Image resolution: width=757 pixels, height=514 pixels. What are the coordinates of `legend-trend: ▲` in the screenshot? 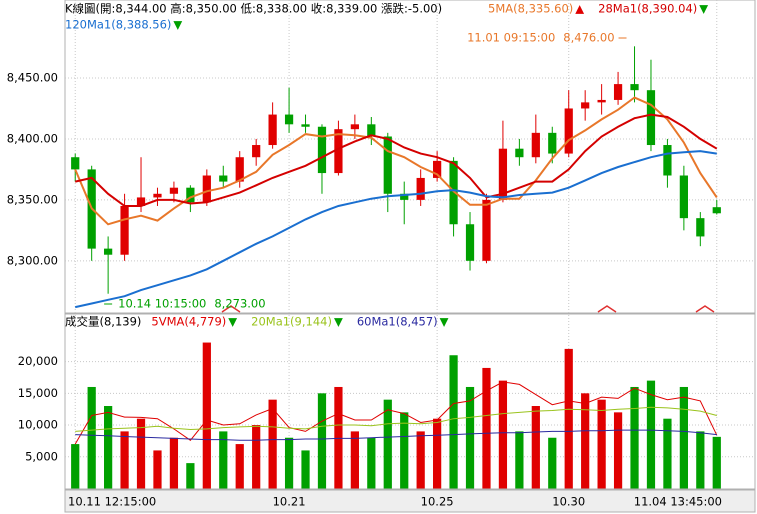 It's located at (579, 9).